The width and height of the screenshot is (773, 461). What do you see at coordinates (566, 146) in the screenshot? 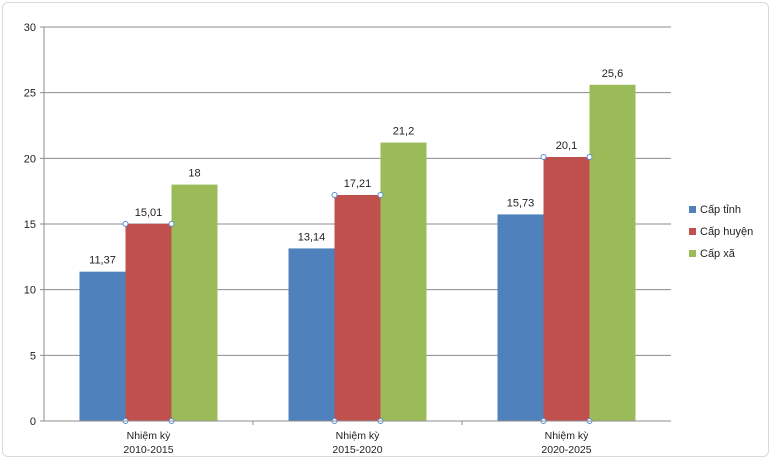
I see `data-label: 20,1` at bounding box center [566, 146].